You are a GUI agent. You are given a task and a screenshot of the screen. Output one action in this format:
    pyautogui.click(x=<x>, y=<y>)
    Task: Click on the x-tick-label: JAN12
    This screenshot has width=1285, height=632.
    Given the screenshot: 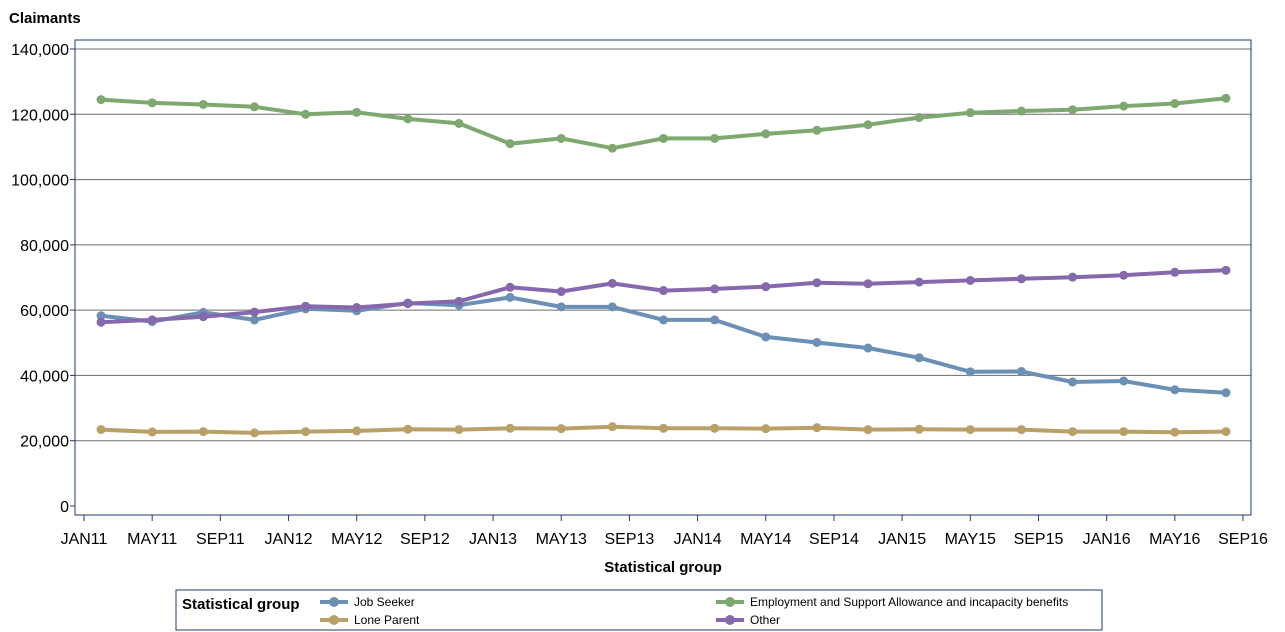 What is the action you would take?
    pyautogui.click(x=289, y=539)
    